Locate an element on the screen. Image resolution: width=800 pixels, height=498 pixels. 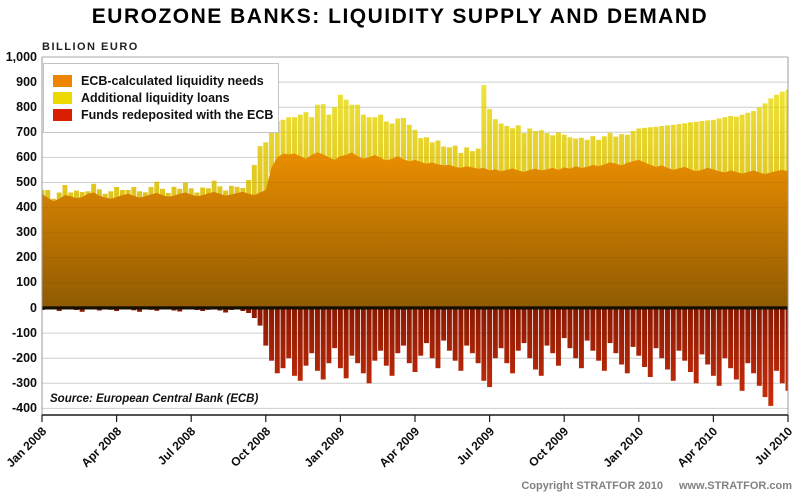
y-tick-label: 100 is located at coordinates (26, 282).